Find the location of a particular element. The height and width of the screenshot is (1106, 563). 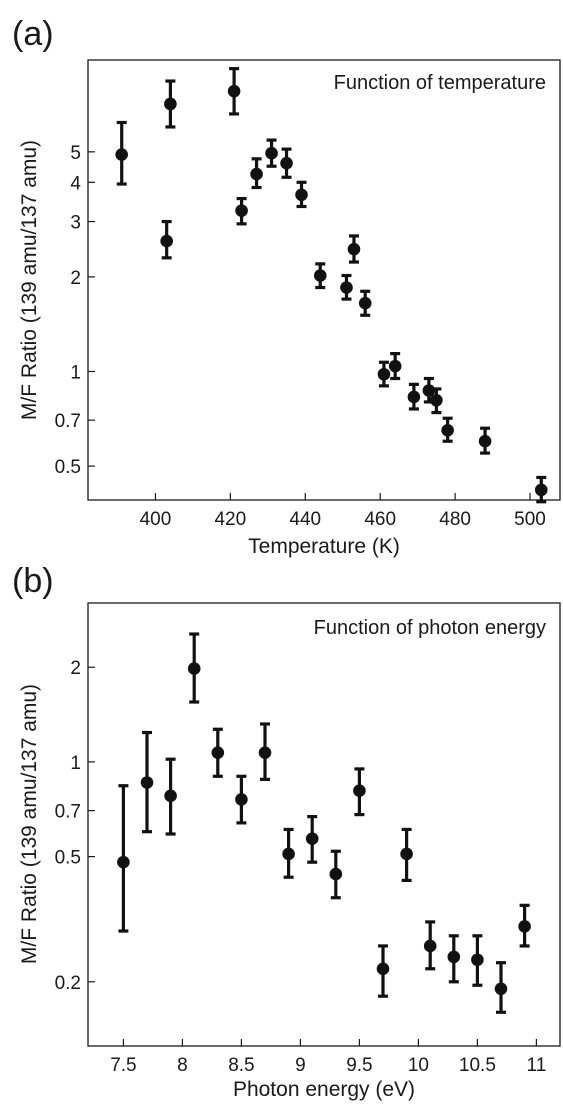

panel-b-x-tick-label: 10.5 is located at coordinates (477, 1065).